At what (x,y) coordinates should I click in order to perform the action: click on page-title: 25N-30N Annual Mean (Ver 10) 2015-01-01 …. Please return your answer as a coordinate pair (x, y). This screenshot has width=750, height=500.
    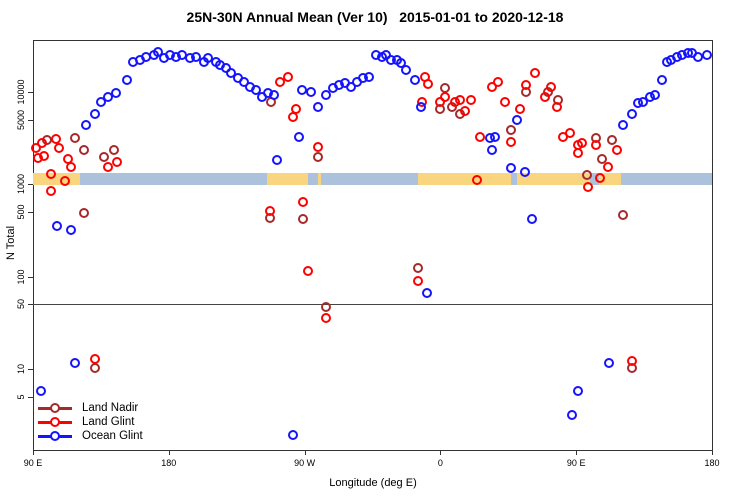
    Looking at the image, I should click on (375, 17).